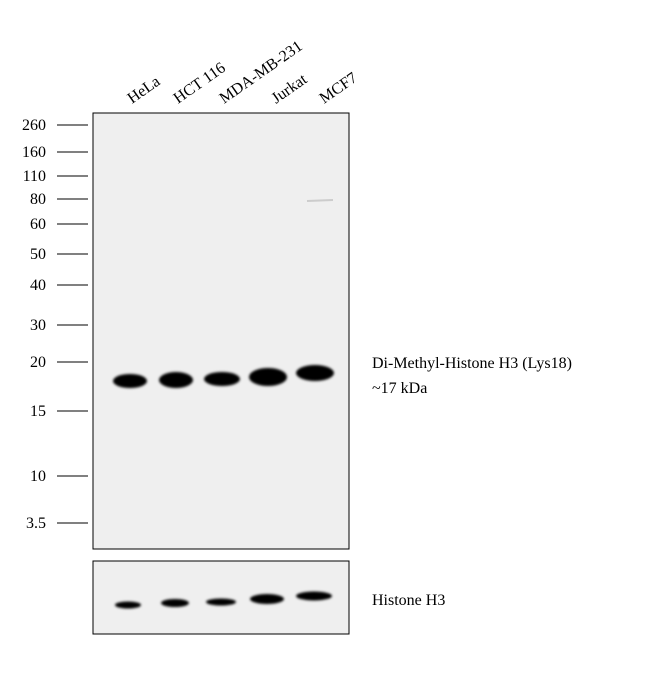 The width and height of the screenshot is (650, 690). I want to click on faint-band, so click(320, 200).